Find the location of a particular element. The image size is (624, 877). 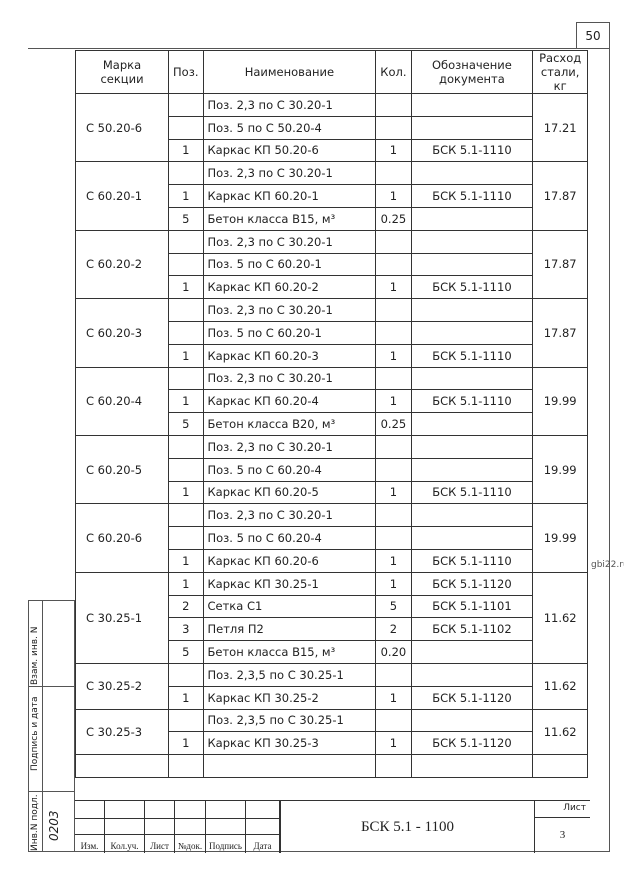

table-row: 1 Каркас КП 30.25-2 1 БСК 5.1-1120 is located at coordinates (332, 697).